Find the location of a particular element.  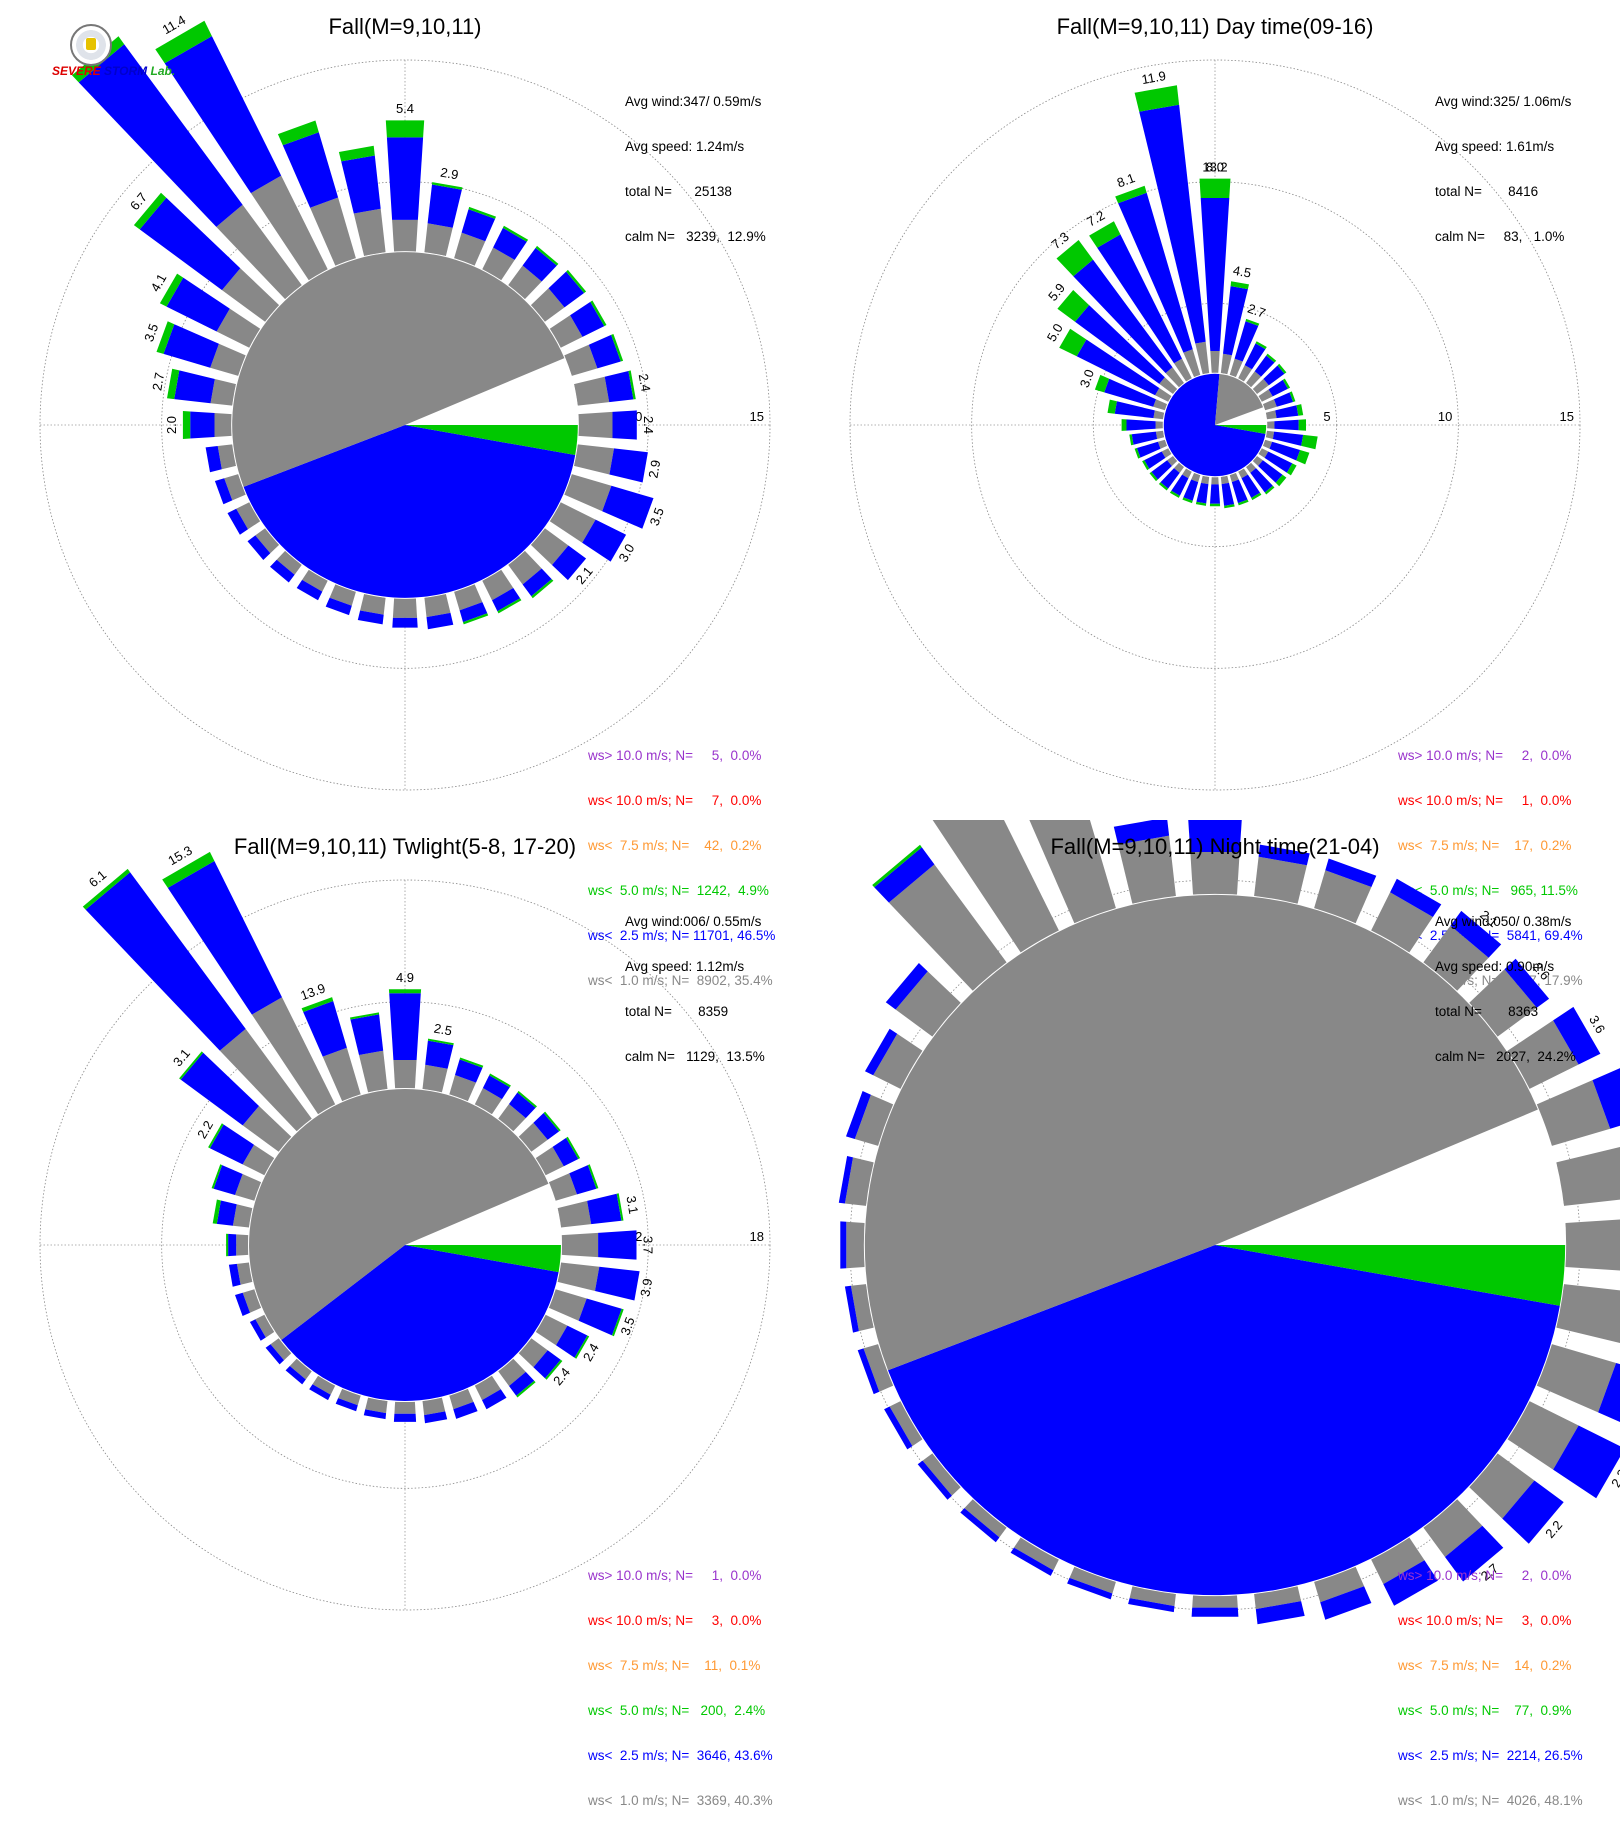

legend-lt5: ws< 5.0 m/s; N= 77, 0.9% is located at coordinates (1490, 1710).